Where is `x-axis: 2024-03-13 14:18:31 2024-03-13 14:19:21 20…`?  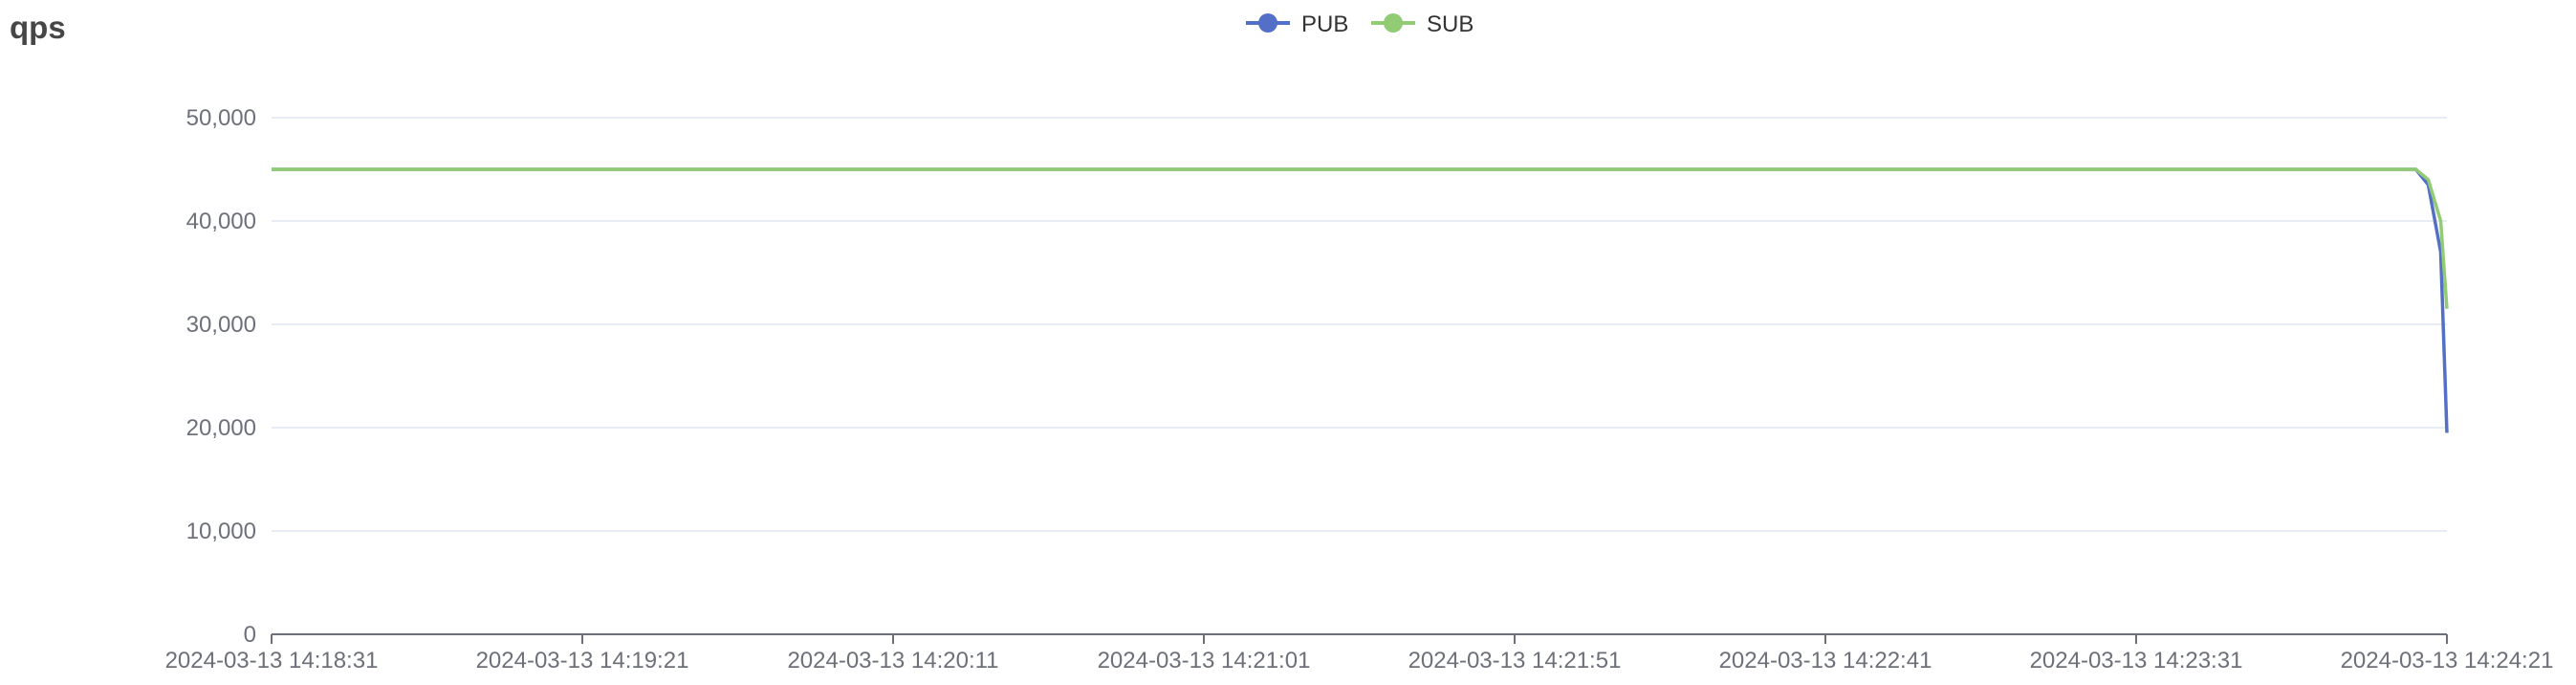
x-axis: 2024-03-13 14:18:31 2024-03-13 14:19:21 20… is located at coordinates (1359, 654).